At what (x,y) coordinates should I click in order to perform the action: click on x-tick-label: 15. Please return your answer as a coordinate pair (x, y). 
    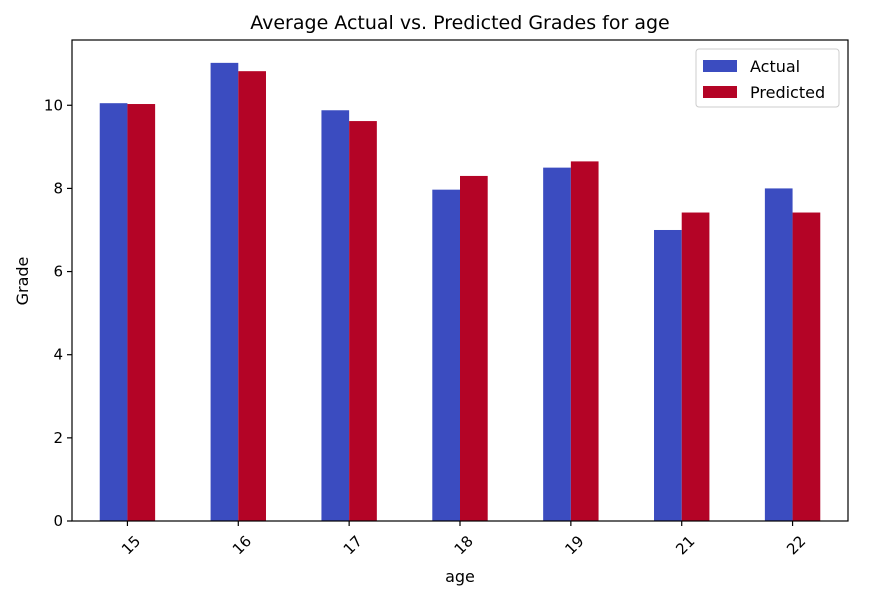
    Looking at the image, I should click on (131, 545).